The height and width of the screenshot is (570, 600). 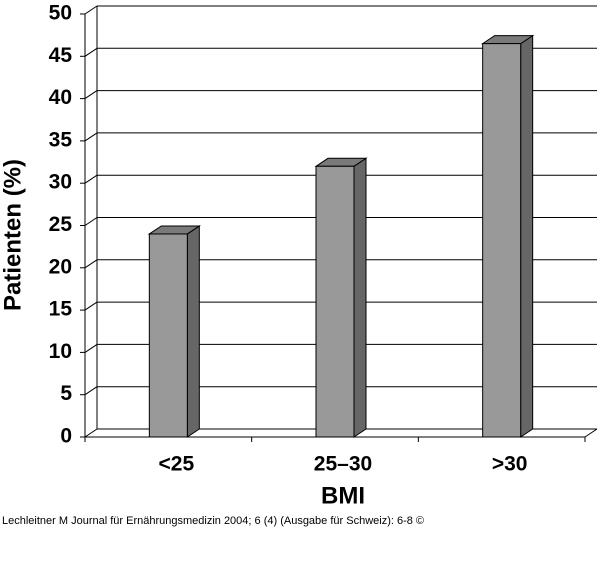 I want to click on y-tick-label: 45, so click(x=61, y=55).